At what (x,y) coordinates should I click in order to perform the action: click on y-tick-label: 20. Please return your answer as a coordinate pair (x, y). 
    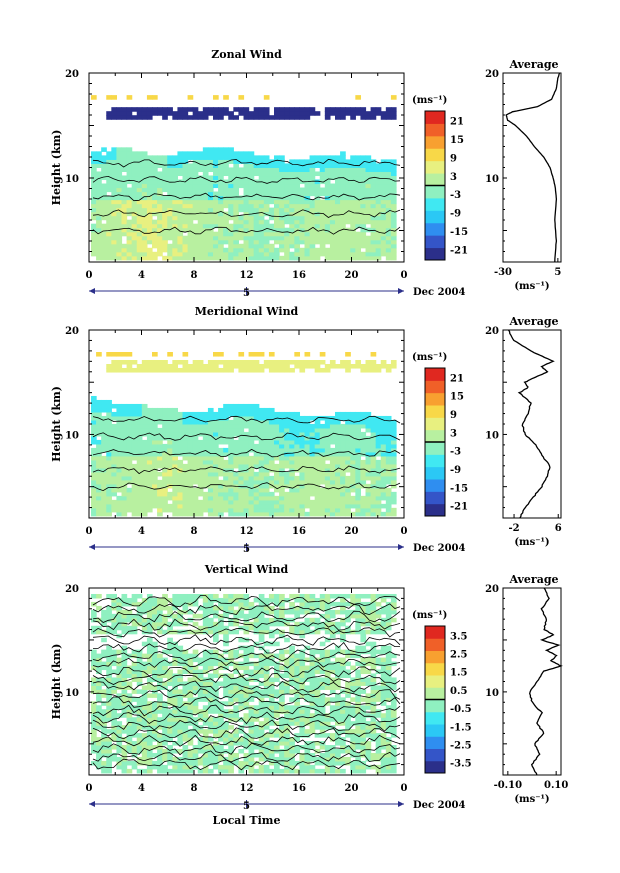
    Looking at the image, I should click on (72, 74).